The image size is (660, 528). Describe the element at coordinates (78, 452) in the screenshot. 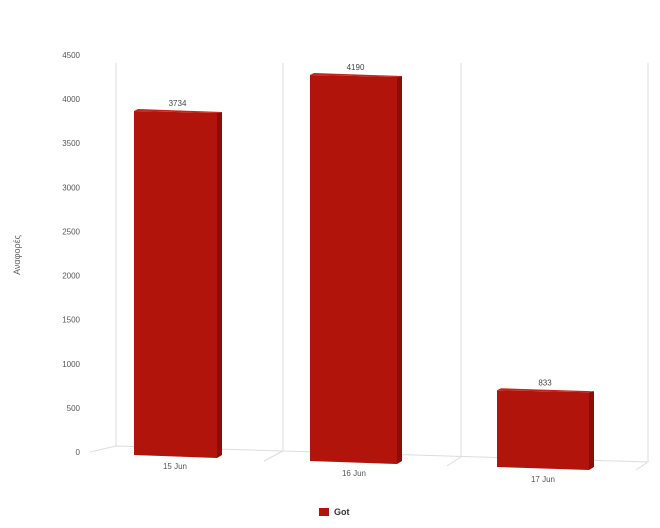

I see `y-tick-label: 0` at that location.